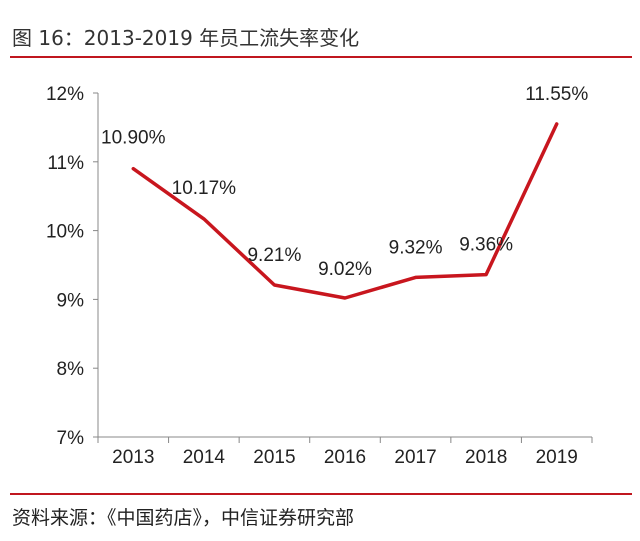 This screenshot has height=541, width=640. What do you see at coordinates (204, 457) in the screenshot?
I see `x-tick-label: 2014` at bounding box center [204, 457].